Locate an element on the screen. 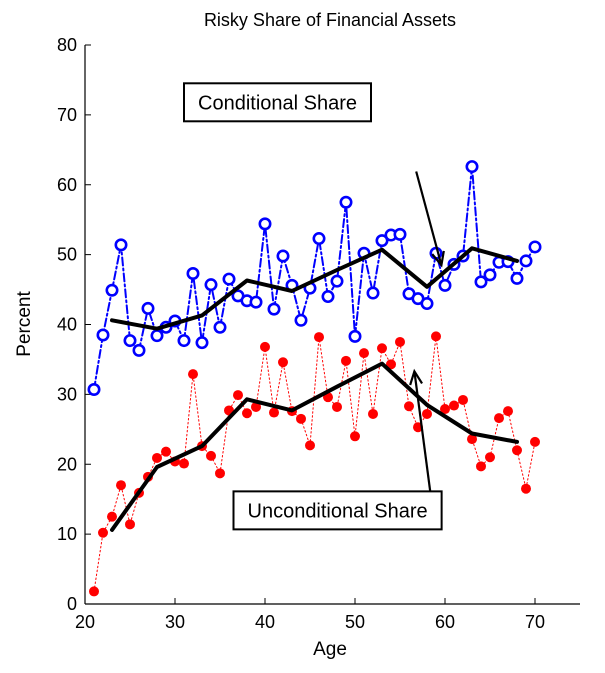 Image resolution: width=605 pixels, height=673 pixels. y-tick-label: 0 is located at coordinates (72, 604).